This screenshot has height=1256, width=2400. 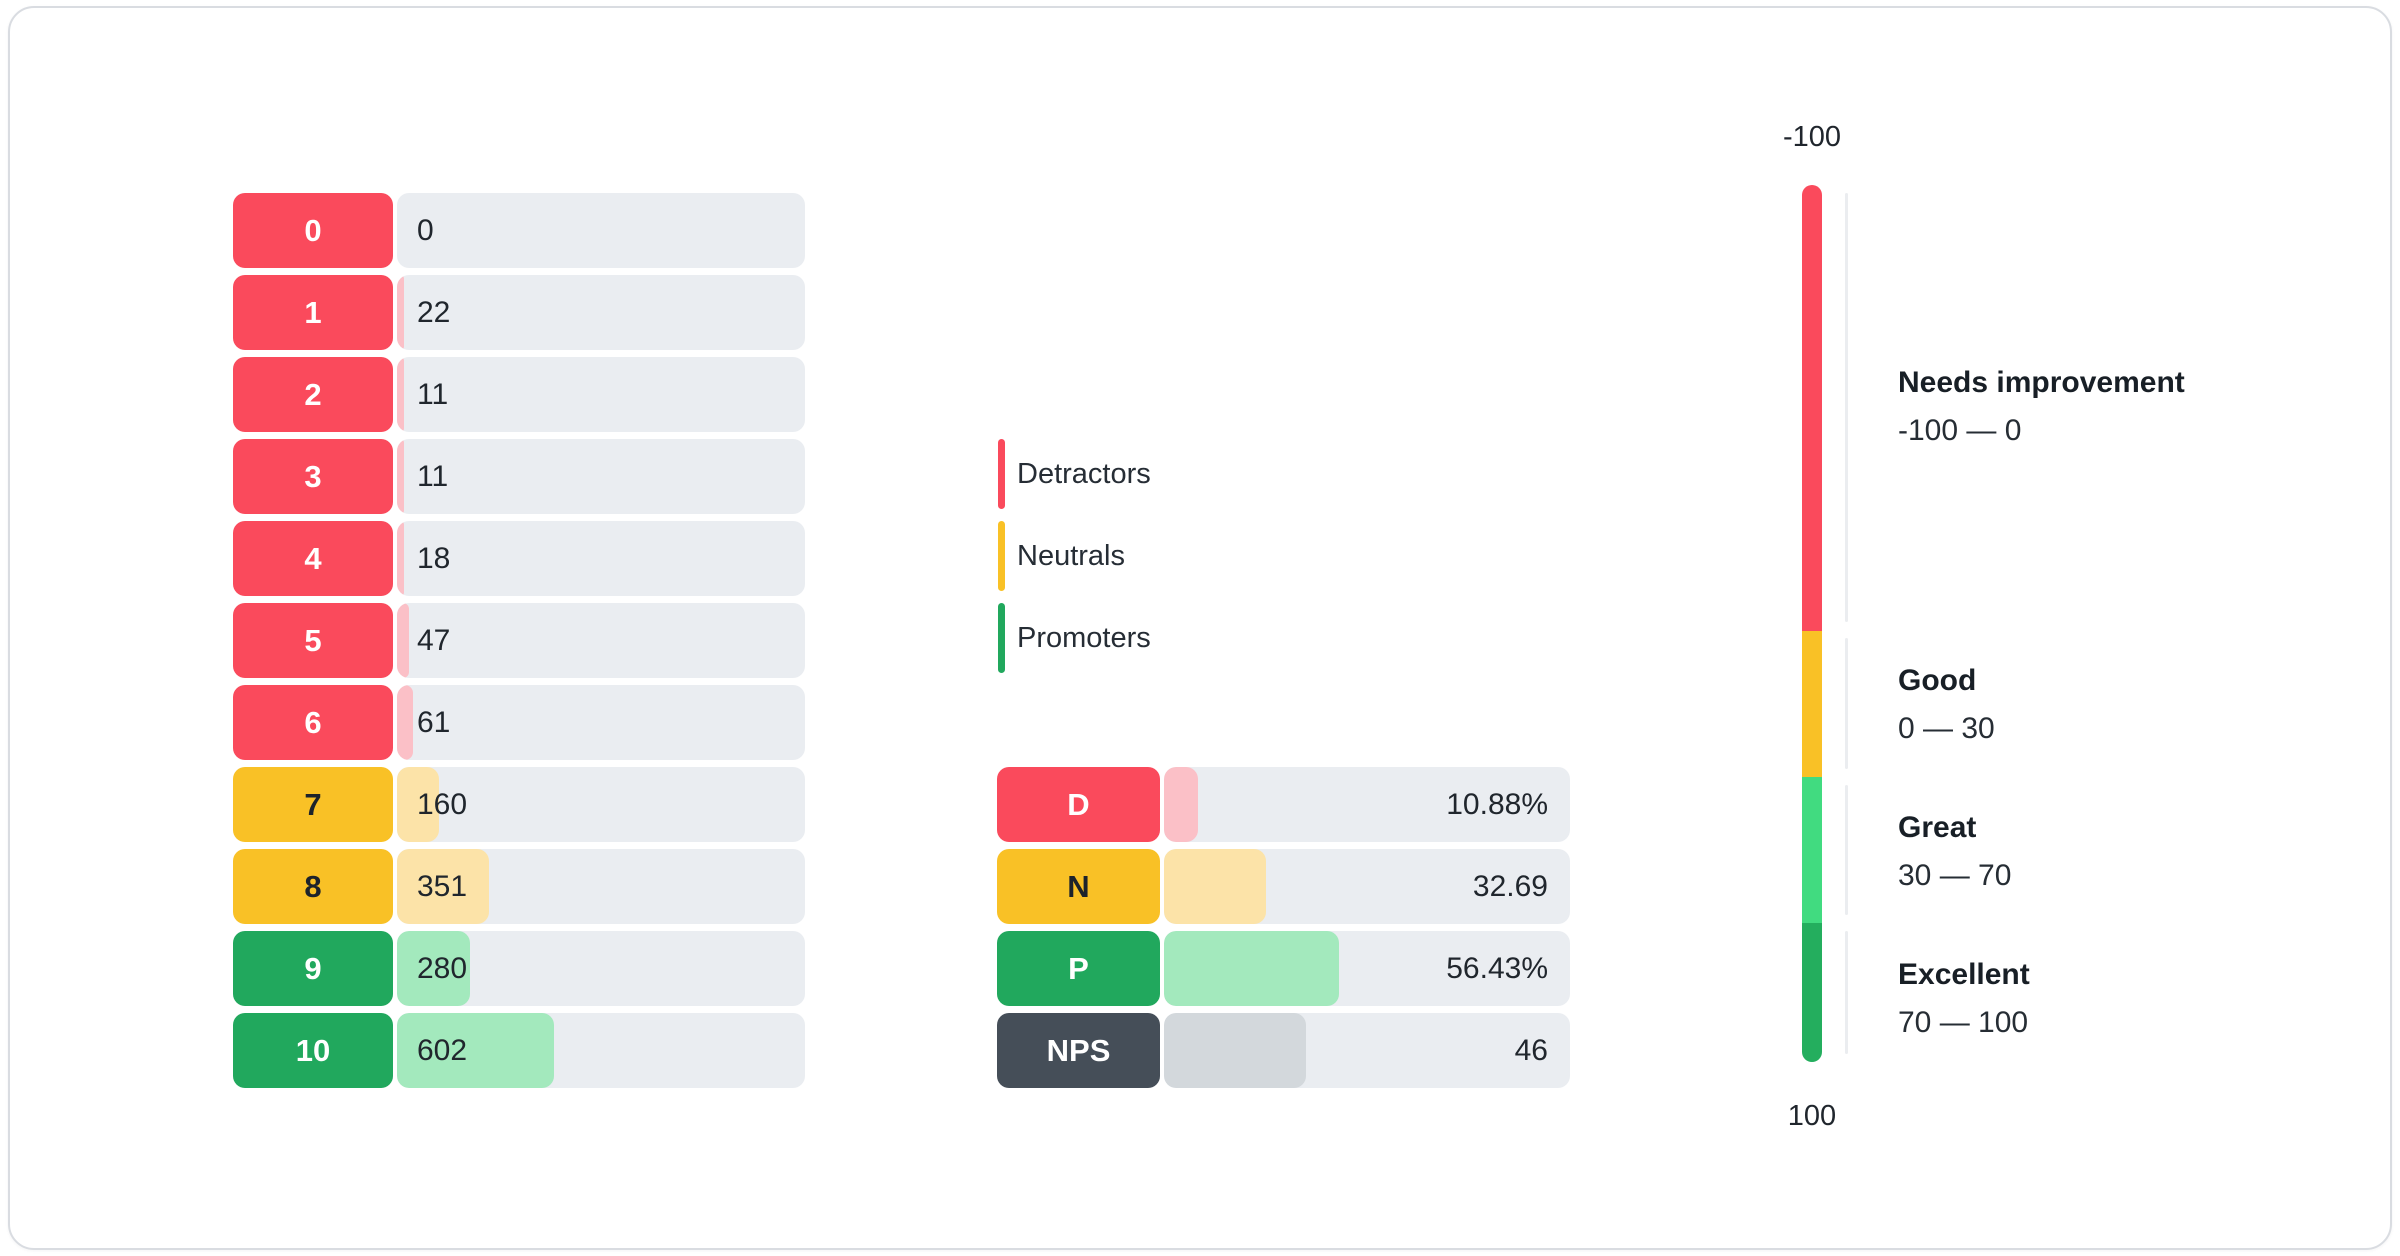 I want to click on summary-row-nps: NPS 46, so click(x=1283, y=1050).